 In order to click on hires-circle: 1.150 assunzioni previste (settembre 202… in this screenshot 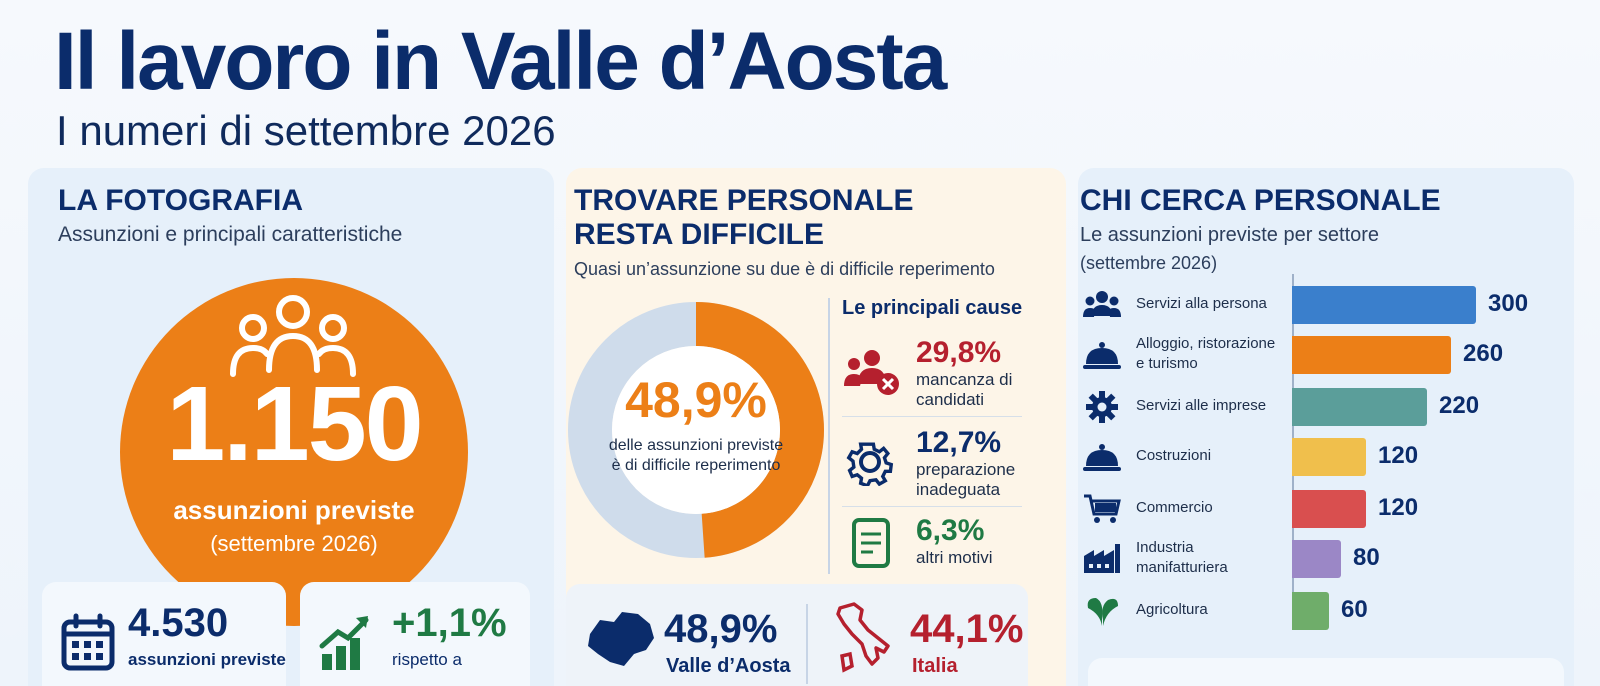, I will do `click(294, 452)`.